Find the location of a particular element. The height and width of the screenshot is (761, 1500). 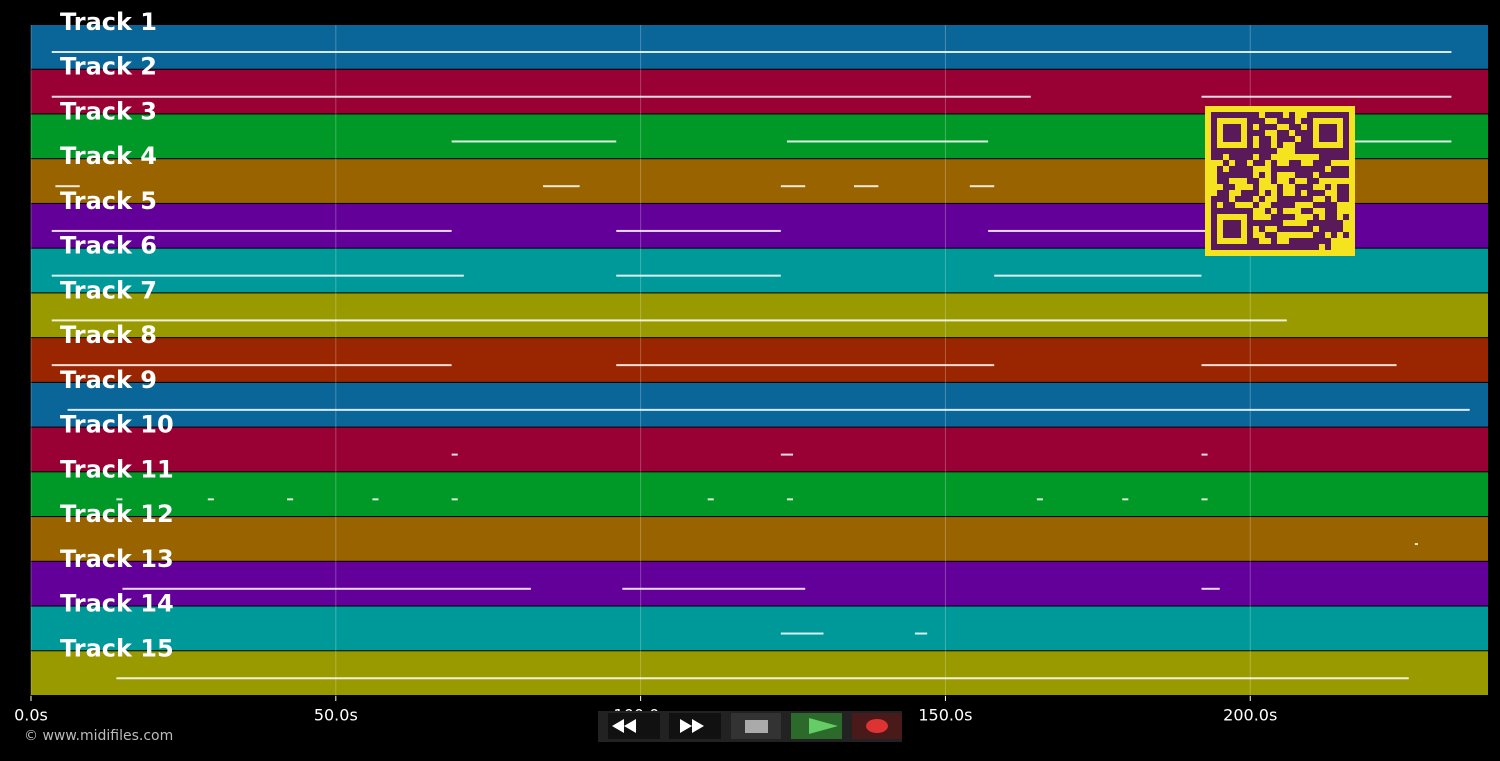

stop-button is located at coordinates (756, 726).